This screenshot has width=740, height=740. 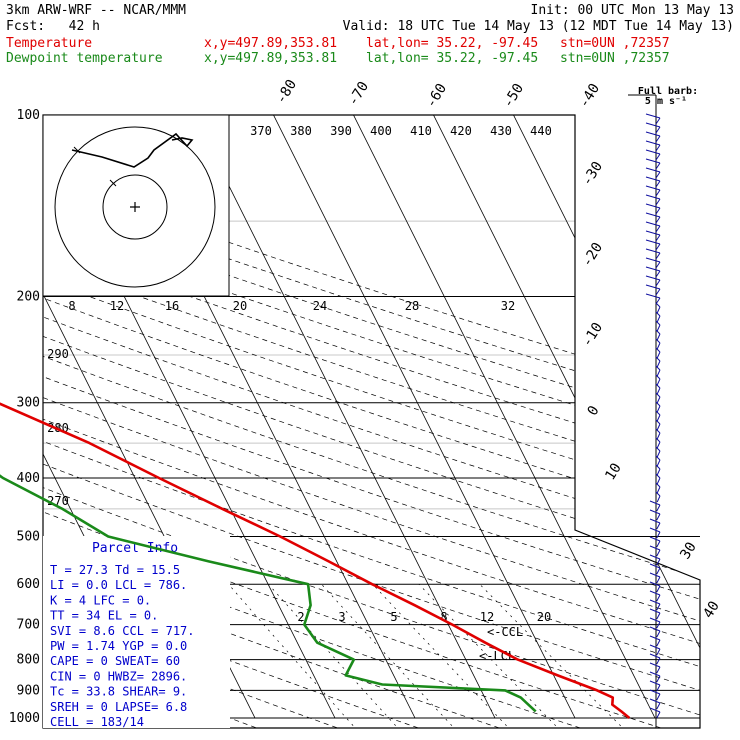 What do you see at coordinates (122, 631) in the screenshot?
I see `parcel-info-row: SVI = 8.6 CCL = 717.` at bounding box center [122, 631].